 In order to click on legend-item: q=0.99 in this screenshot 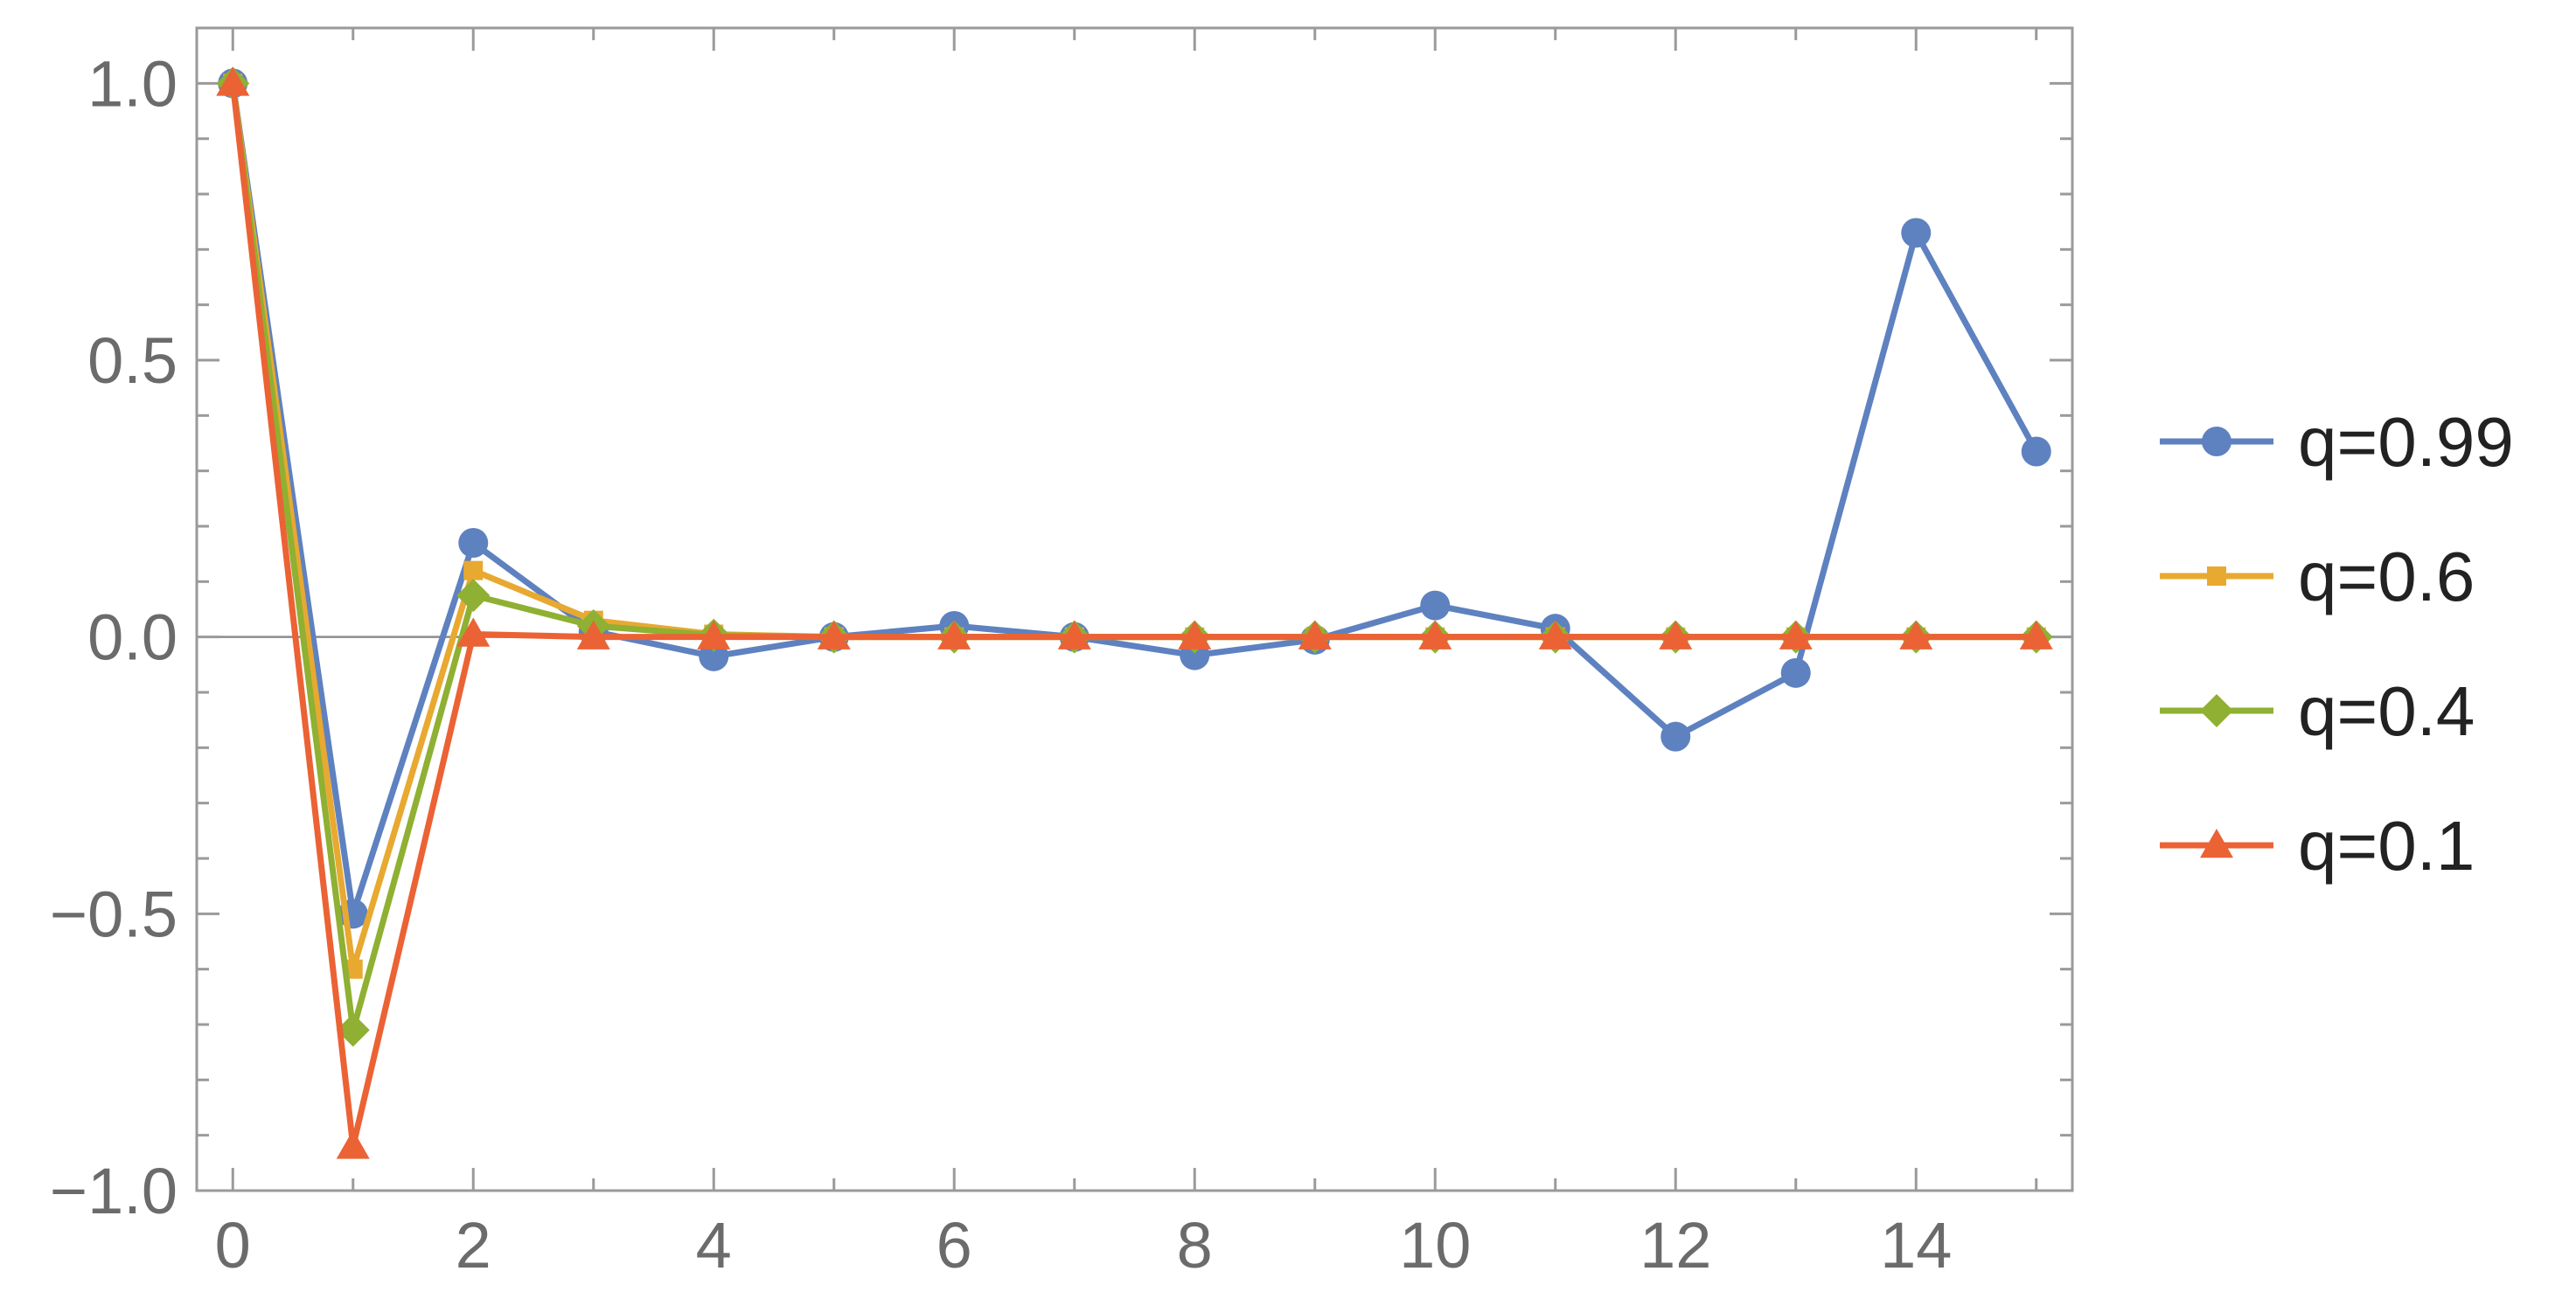, I will do `click(2337, 442)`.